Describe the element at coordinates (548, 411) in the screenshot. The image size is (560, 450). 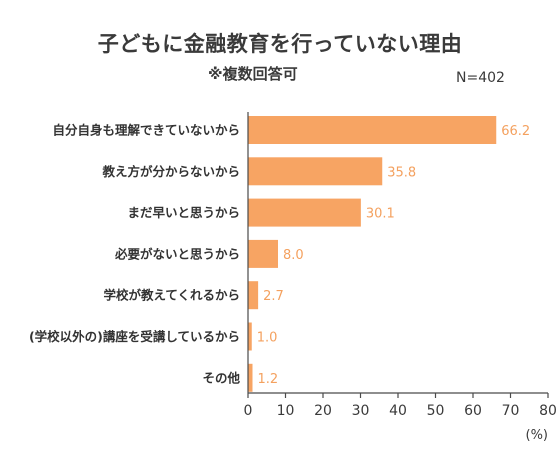
I see `x-tick-label: 80` at that location.